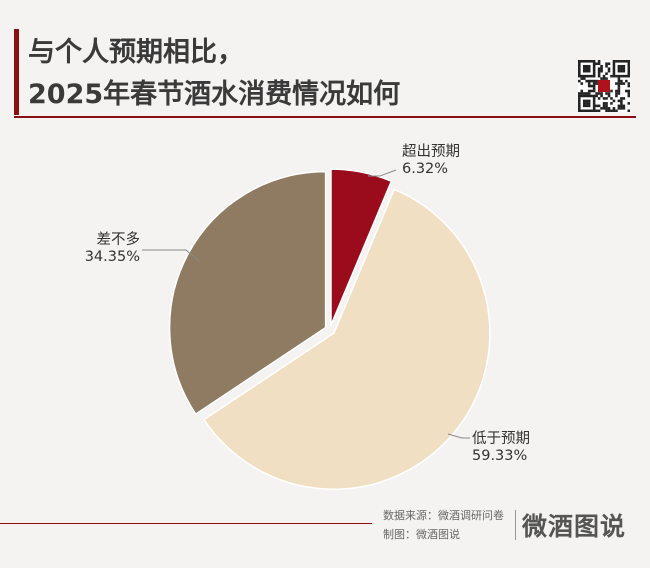  What do you see at coordinates (119, 239) in the screenshot?
I see `slice-label-2: 差不多` at bounding box center [119, 239].